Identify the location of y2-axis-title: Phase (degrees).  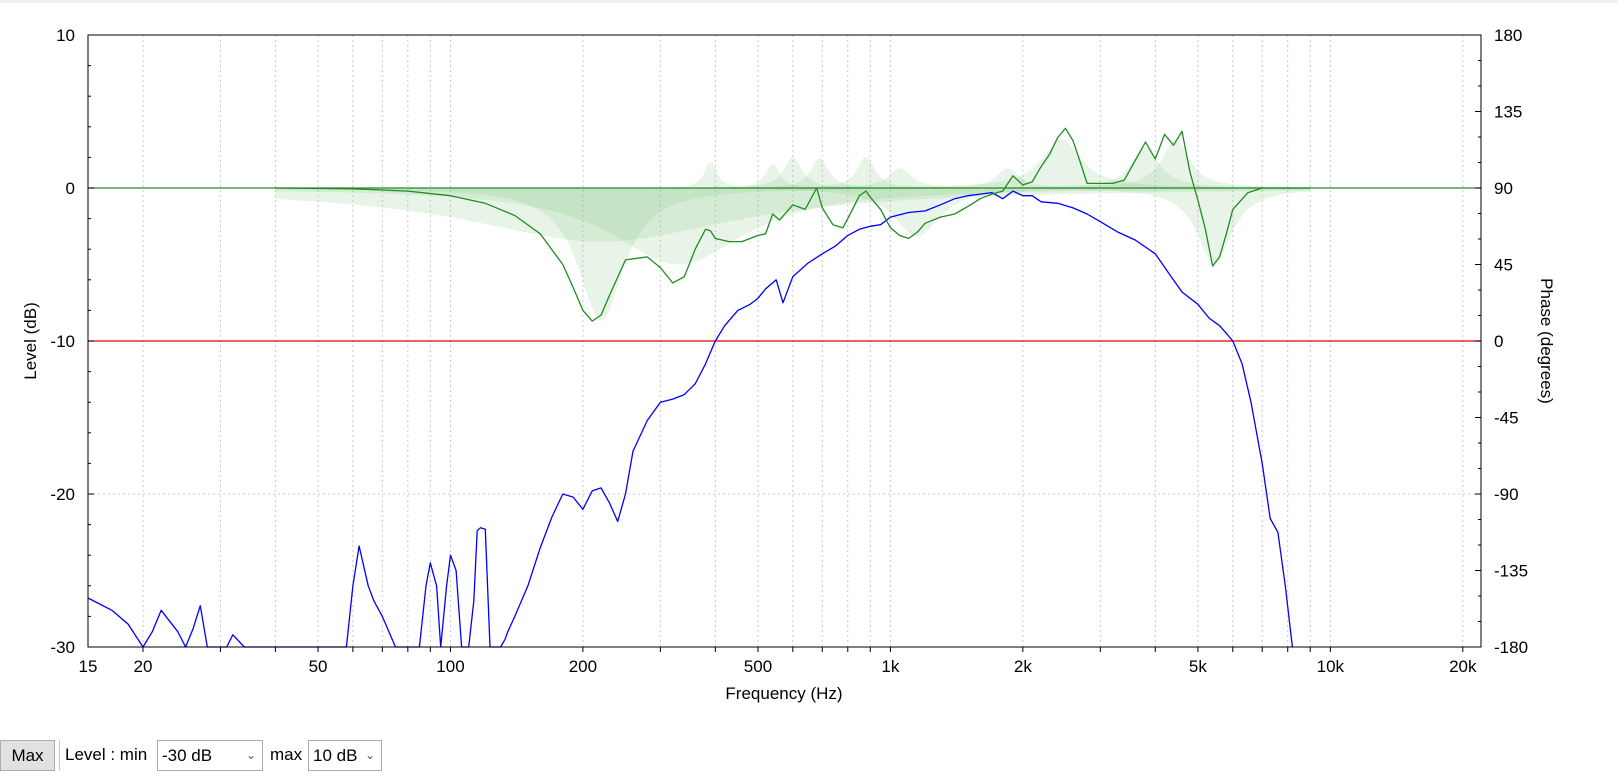
(1546, 341).